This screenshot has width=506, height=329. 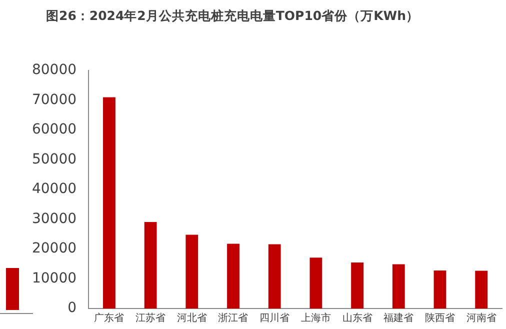 I want to click on y-tick-label: 70000, so click(x=54, y=100).